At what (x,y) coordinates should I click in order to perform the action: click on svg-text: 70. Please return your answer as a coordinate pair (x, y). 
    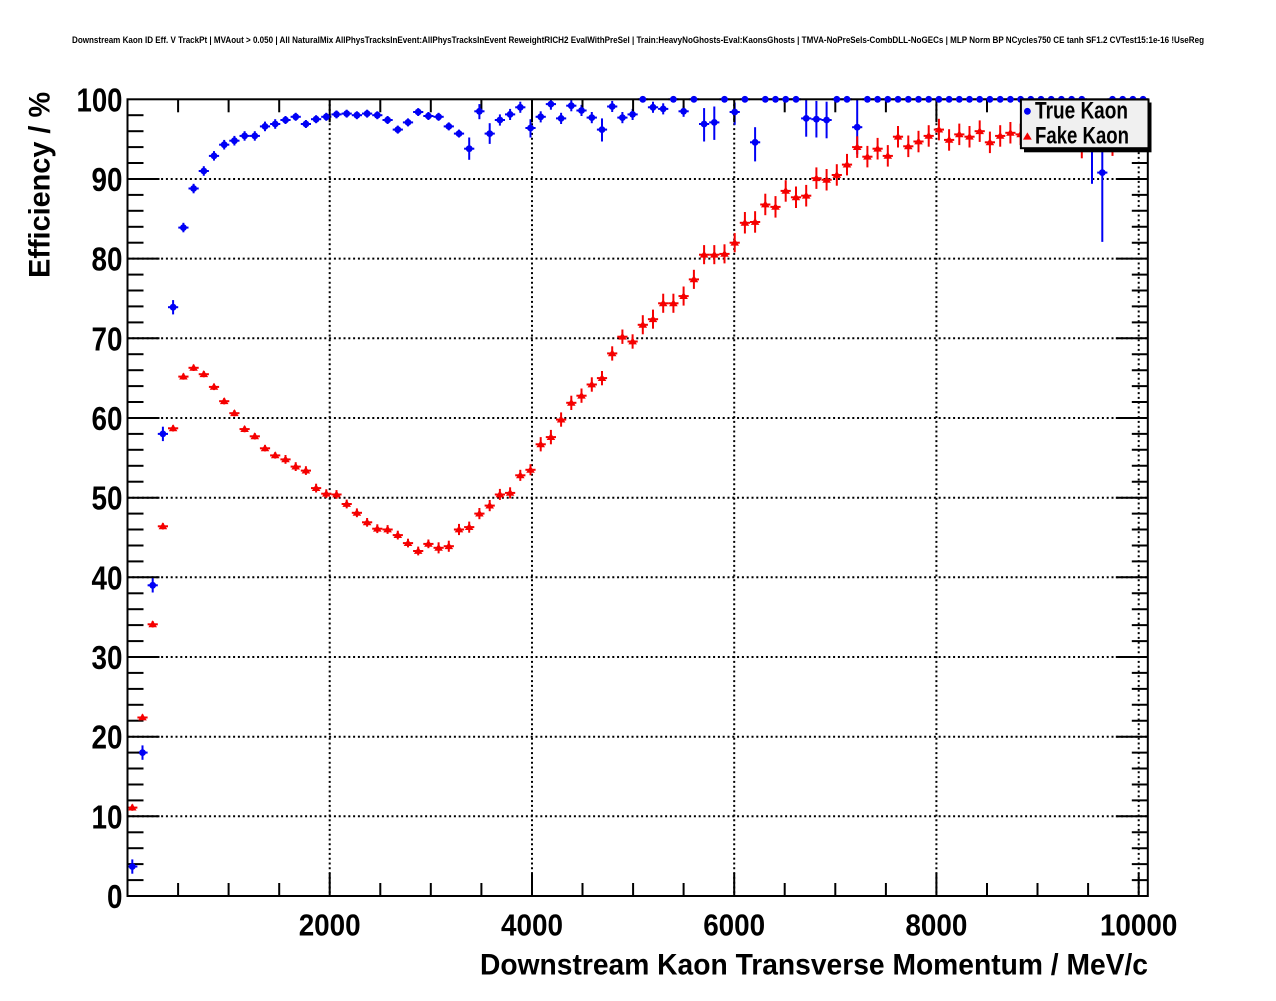
    Looking at the image, I should click on (107, 338).